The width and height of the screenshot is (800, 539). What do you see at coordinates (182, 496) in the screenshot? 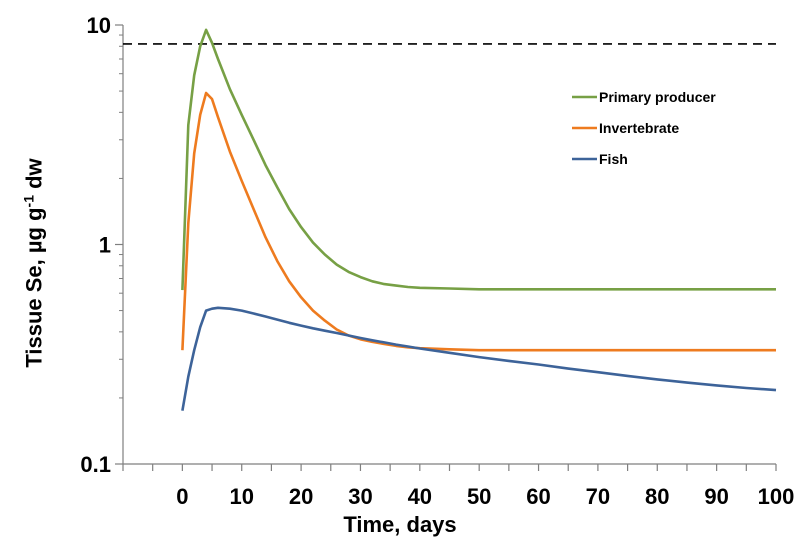
I see `x-tick-label: 0` at bounding box center [182, 496].